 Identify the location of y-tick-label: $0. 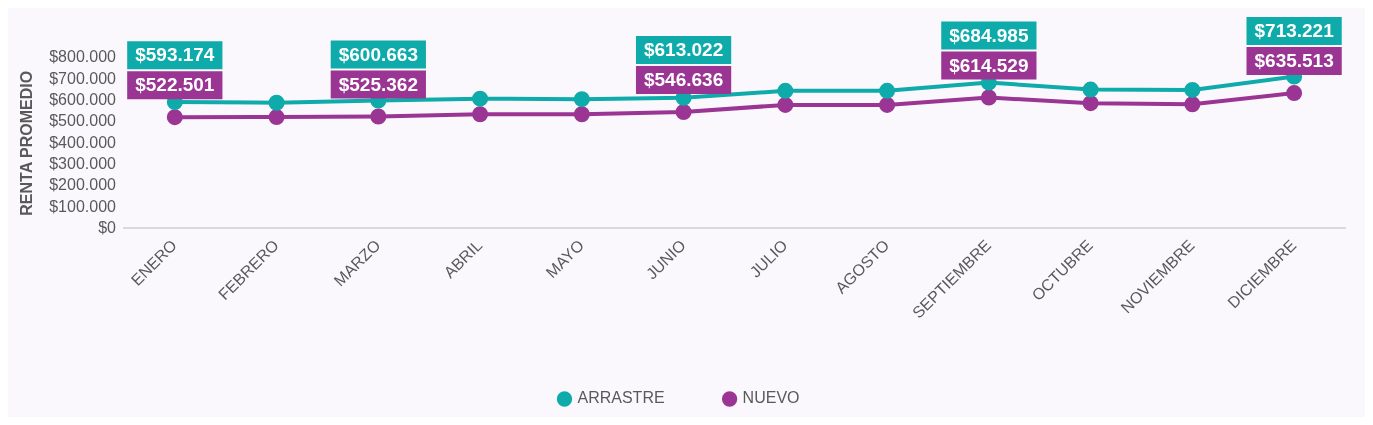
(107, 227).